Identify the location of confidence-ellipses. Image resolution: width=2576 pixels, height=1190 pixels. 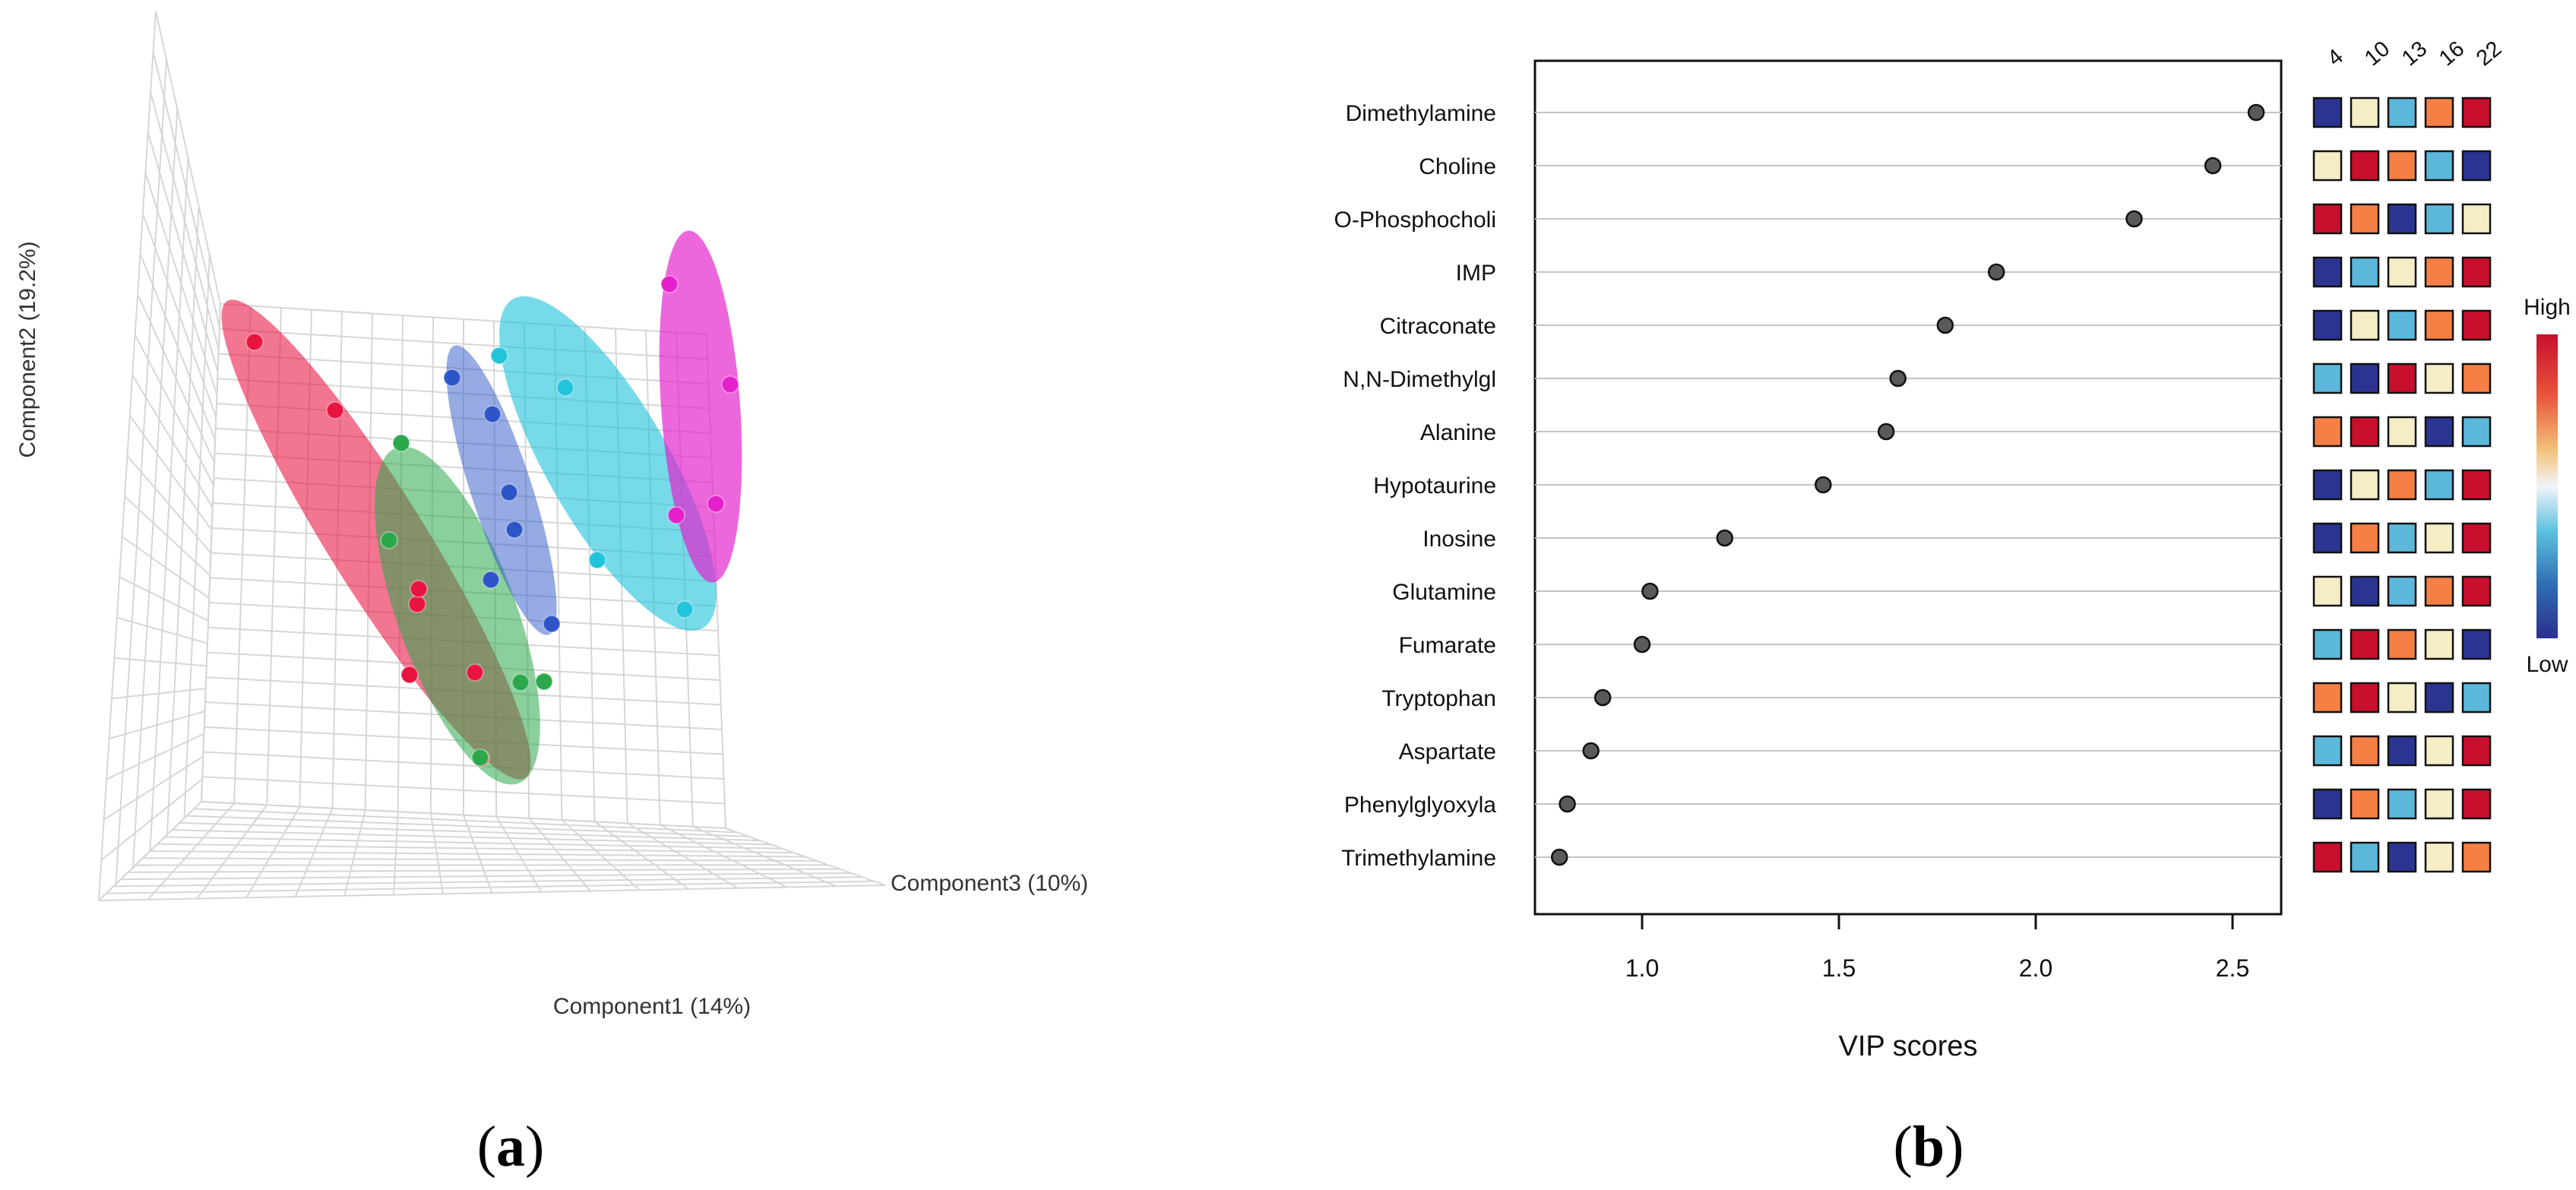
(481, 507).